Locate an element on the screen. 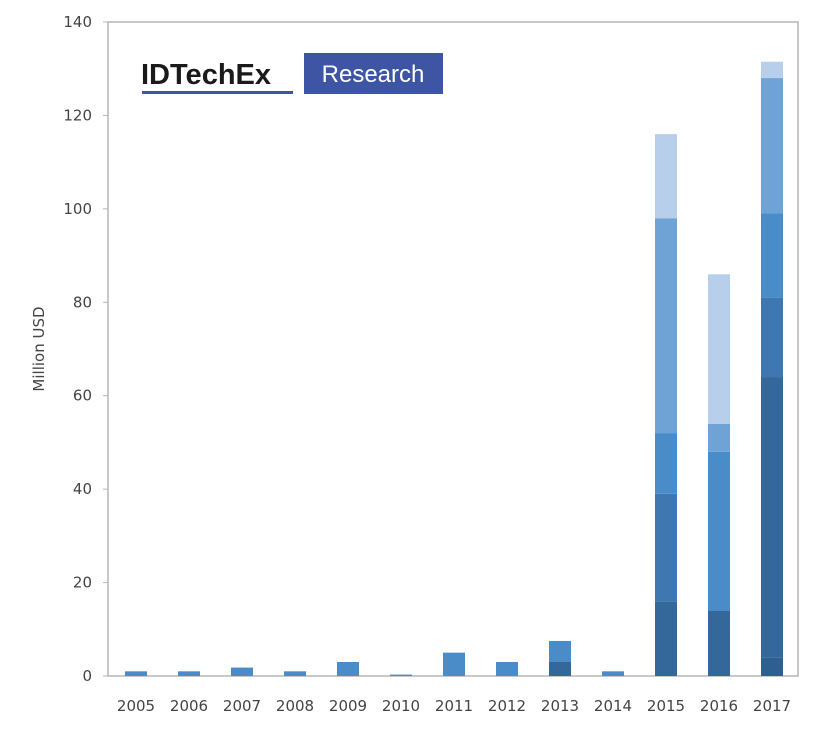 This screenshot has width=820, height=730. logo-badge is located at coordinates (373, 73).